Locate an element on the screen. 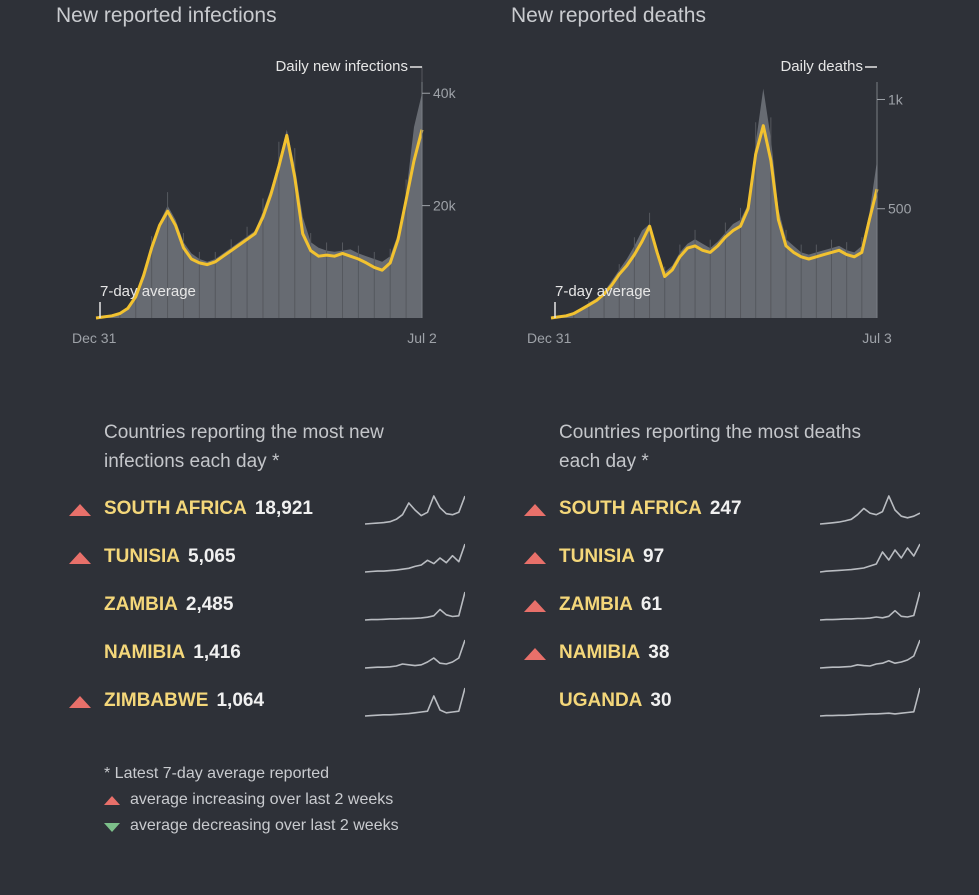 The width and height of the screenshot is (979, 895). decrease-triangle-icon is located at coordinates (112, 827).